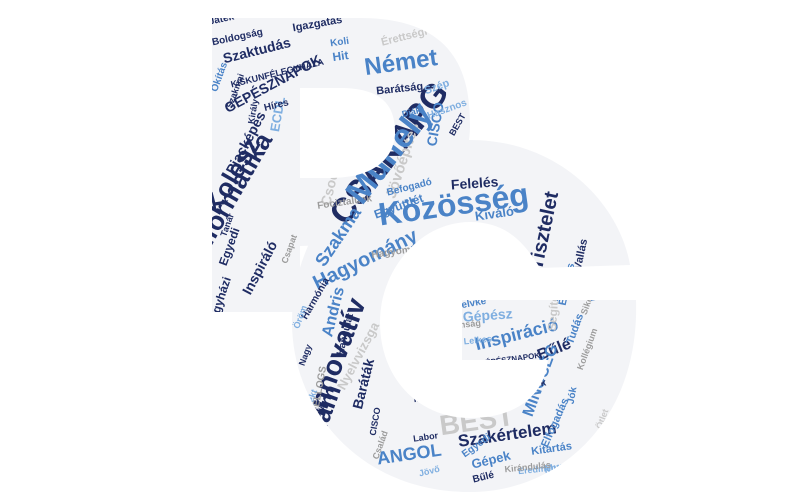  I want to click on cloud-word: Kirándulás, so click(527, 467).